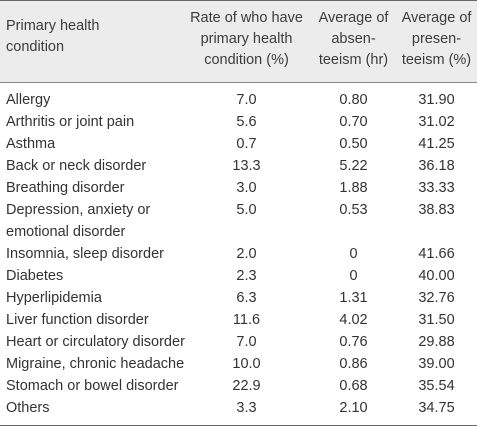  I want to click on row-condition: Liver function disorder, so click(77, 320).